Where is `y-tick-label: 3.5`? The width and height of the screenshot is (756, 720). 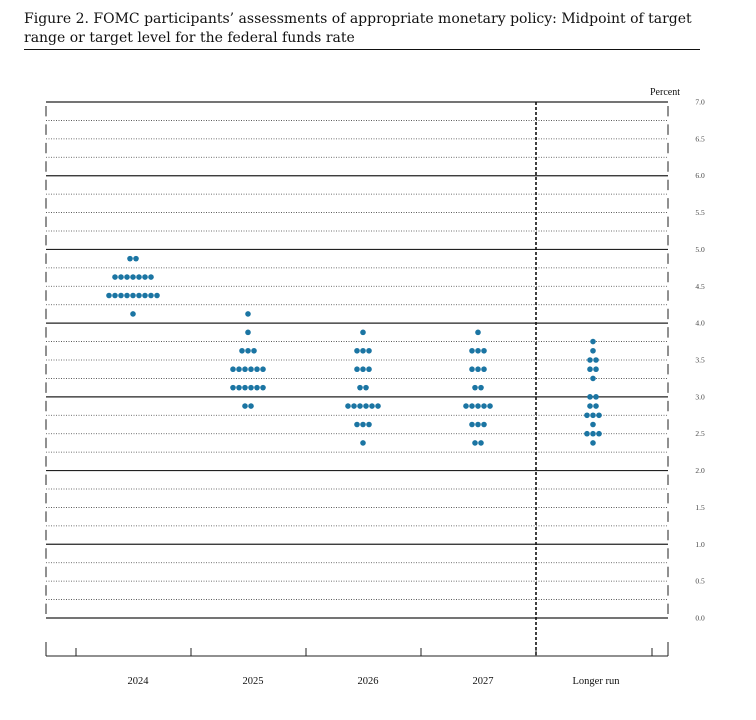 y-tick-label: 3.5 is located at coordinates (700, 360).